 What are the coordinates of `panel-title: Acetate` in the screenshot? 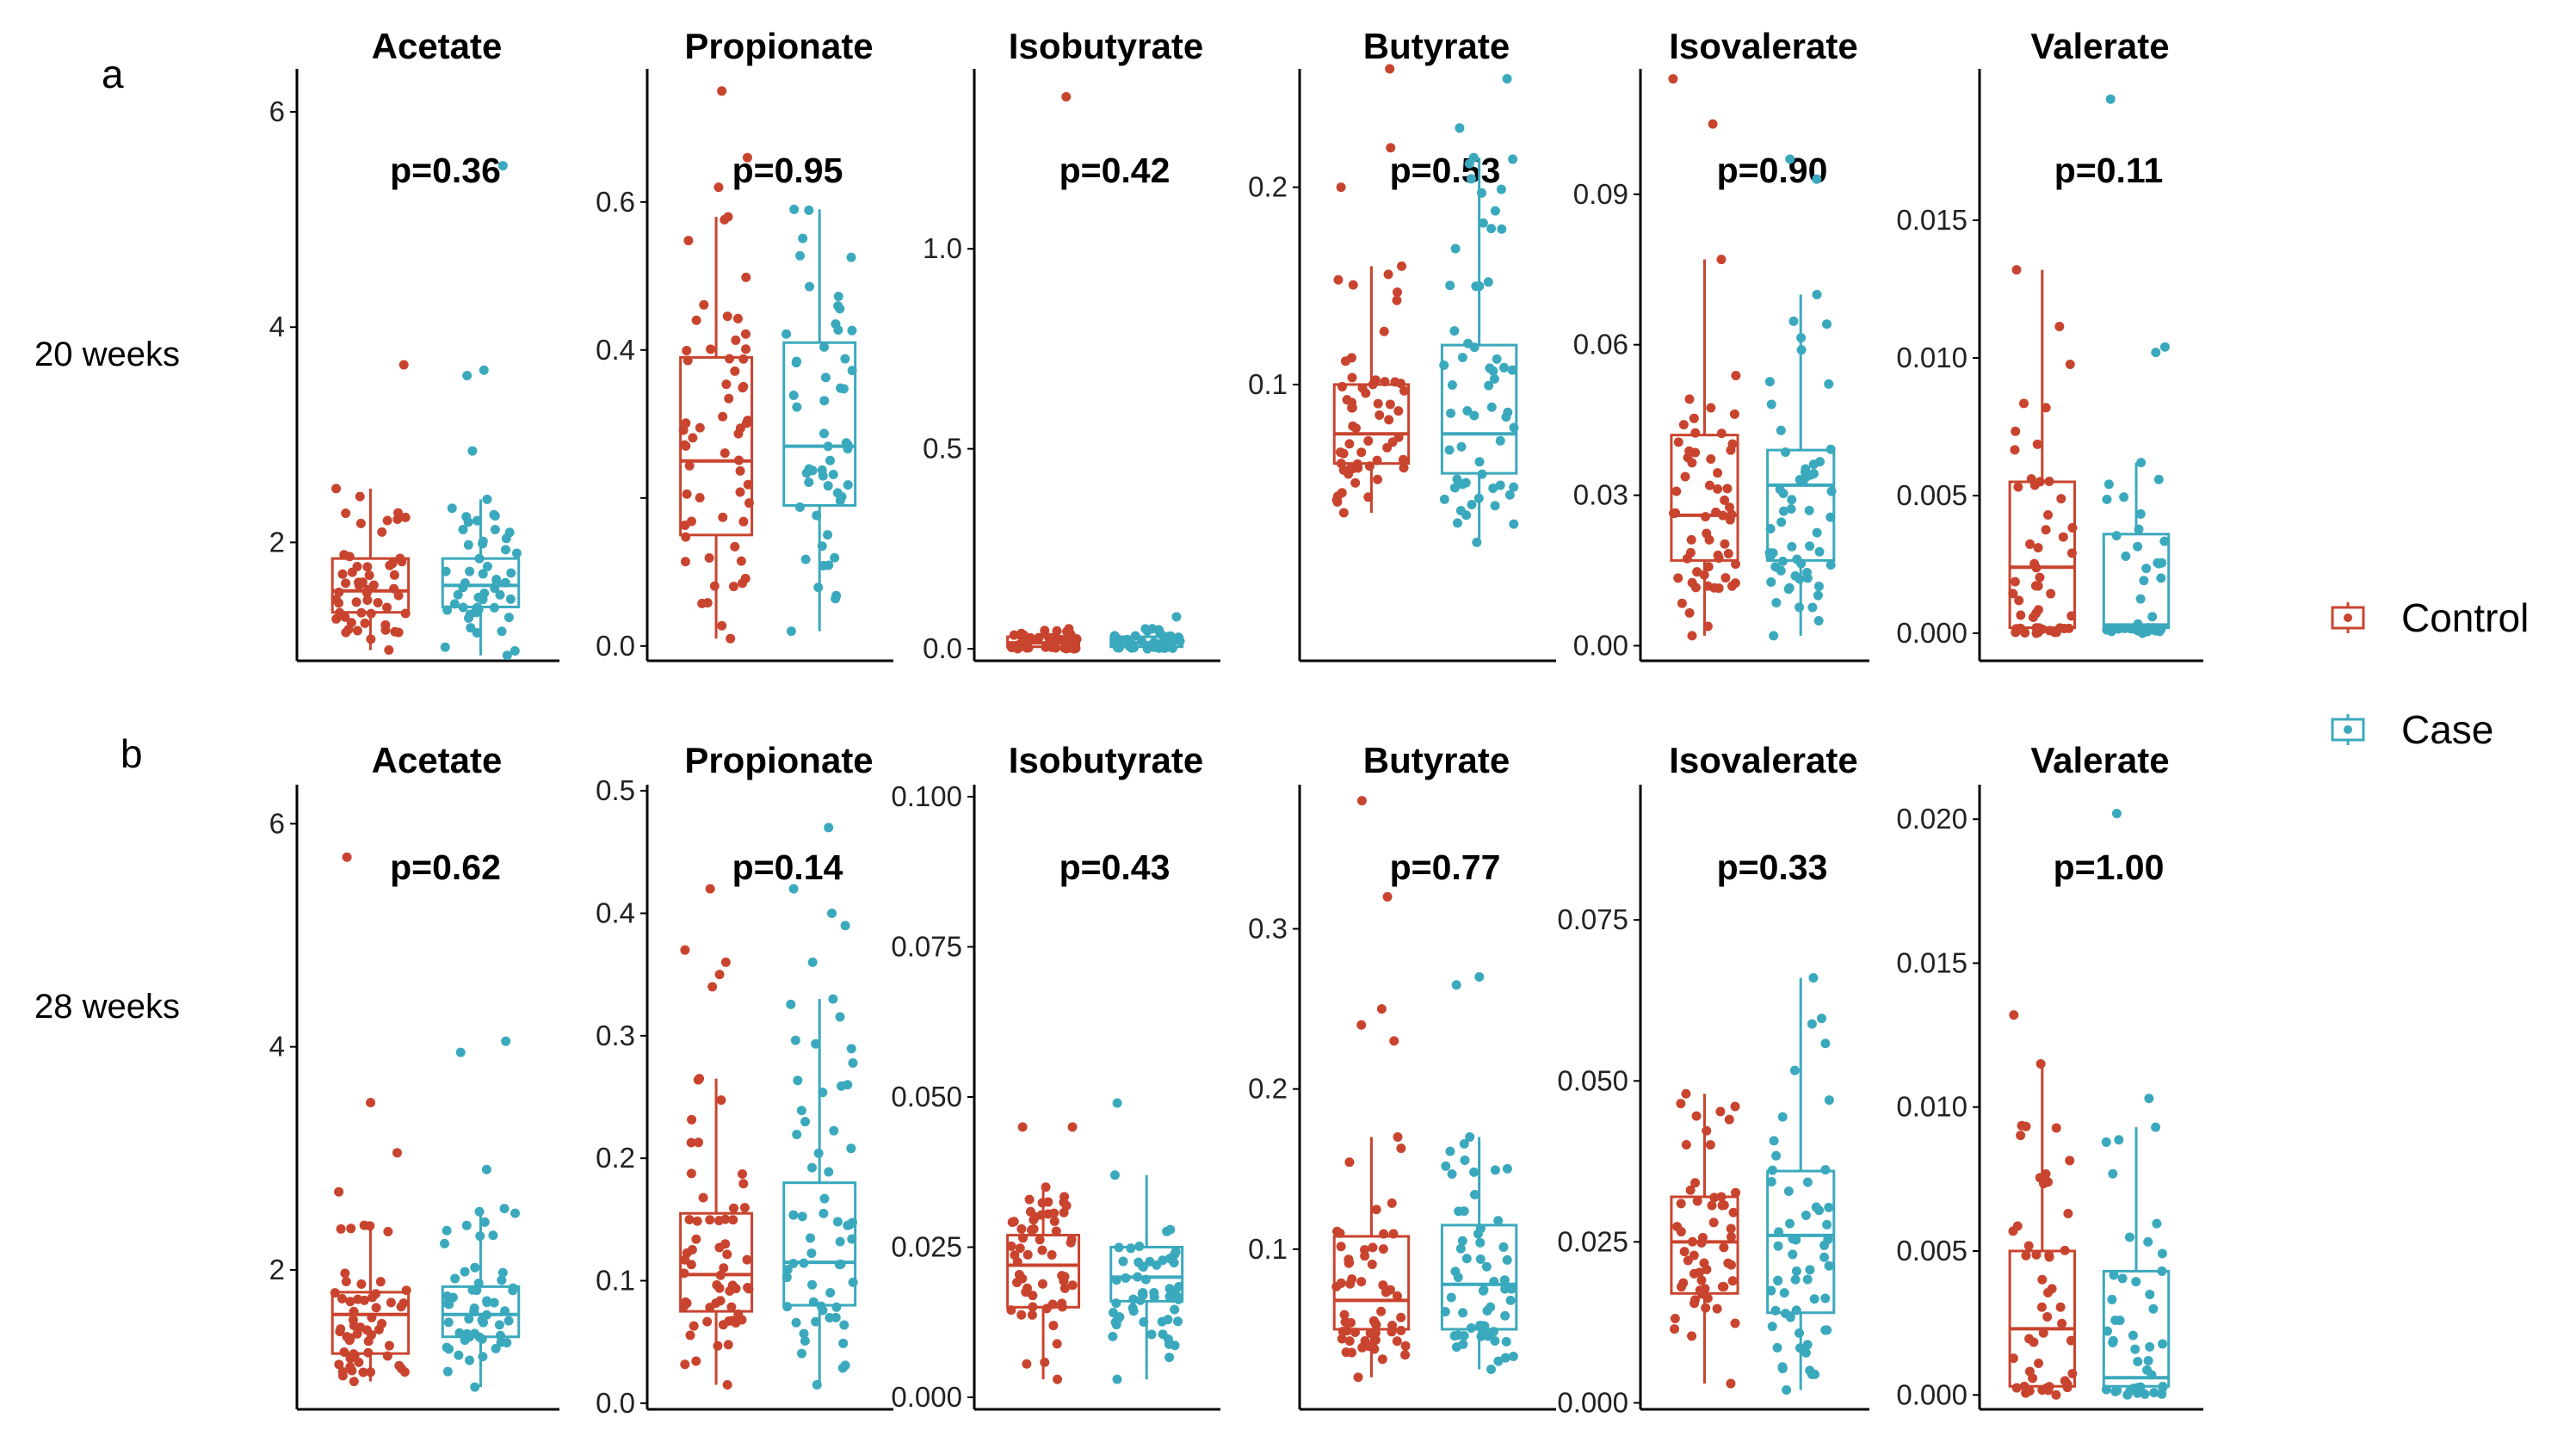 It's located at (437, 46).